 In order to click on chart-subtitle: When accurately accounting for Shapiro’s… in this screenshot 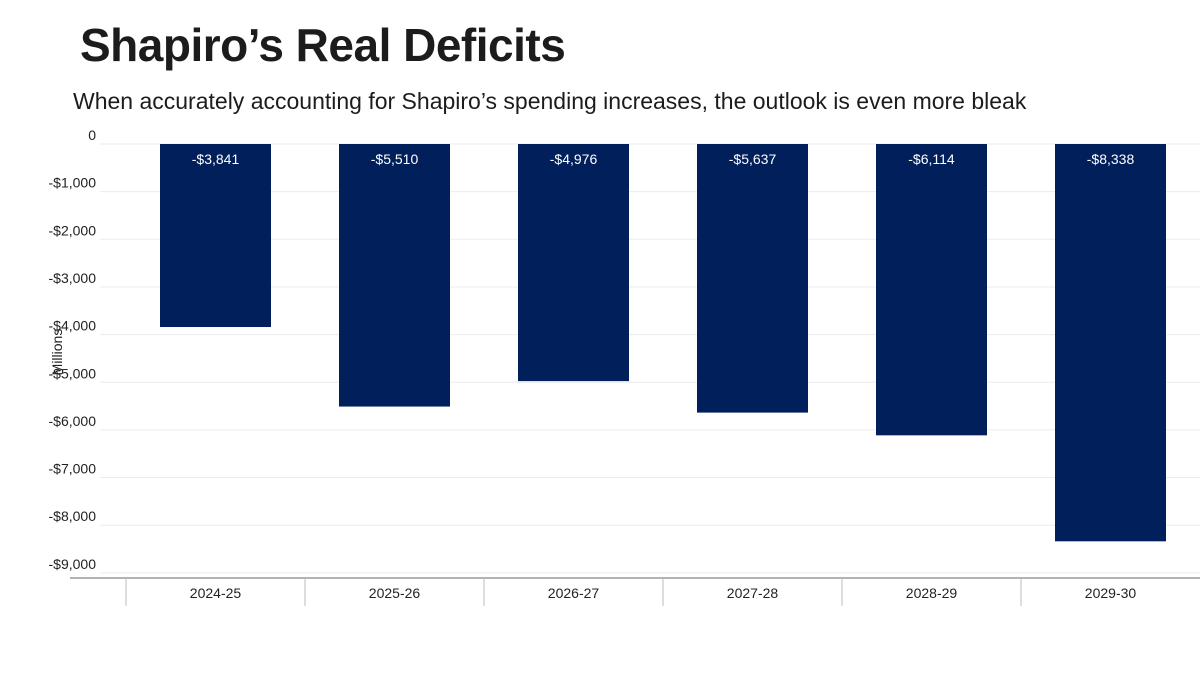, I will do `click(550, 101)`.